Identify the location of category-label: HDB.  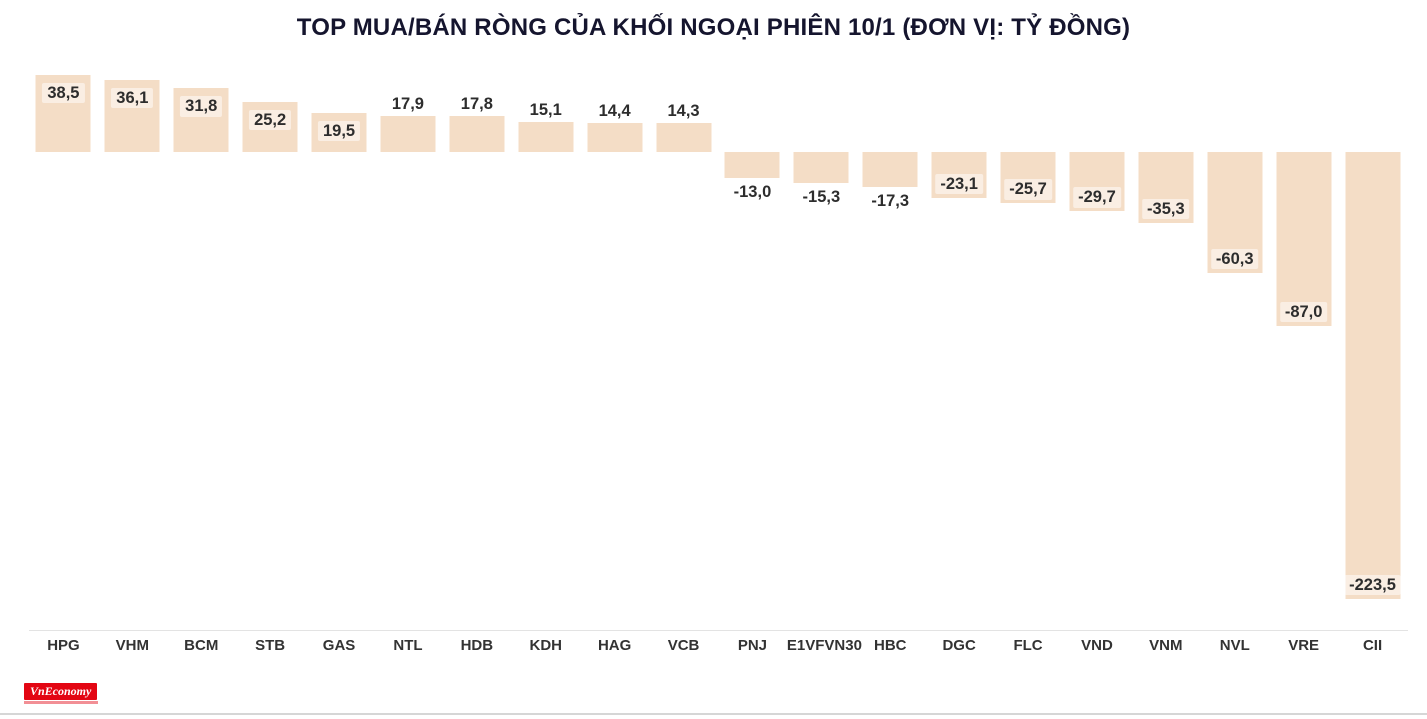
(477, 645).